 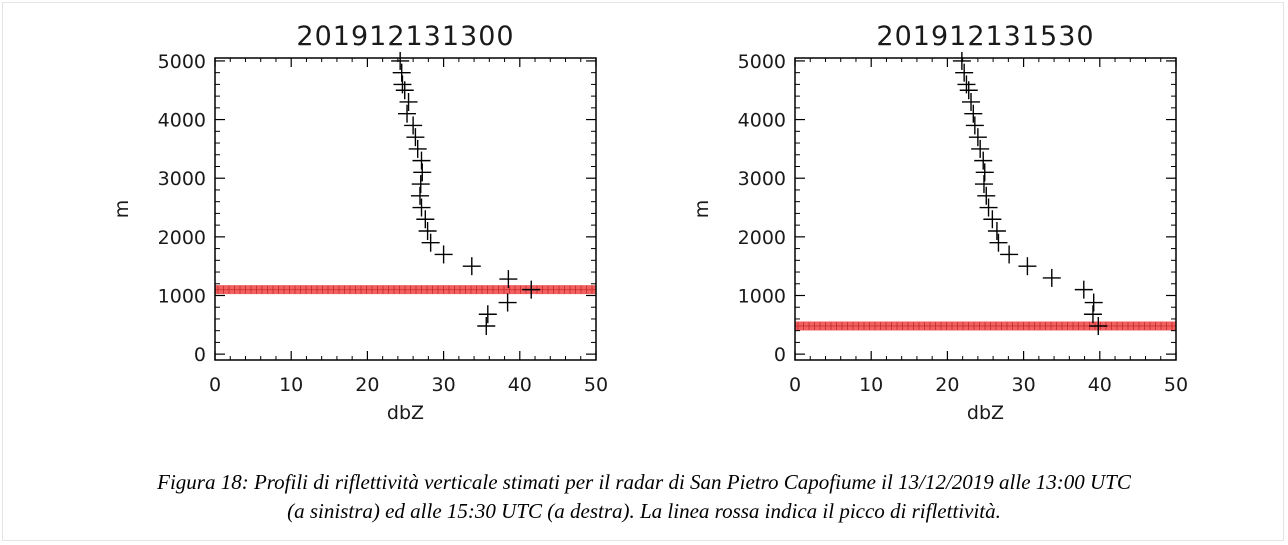 I want to click on chart-1-ytick-label-1: 1000, so click(x=762, y=296).